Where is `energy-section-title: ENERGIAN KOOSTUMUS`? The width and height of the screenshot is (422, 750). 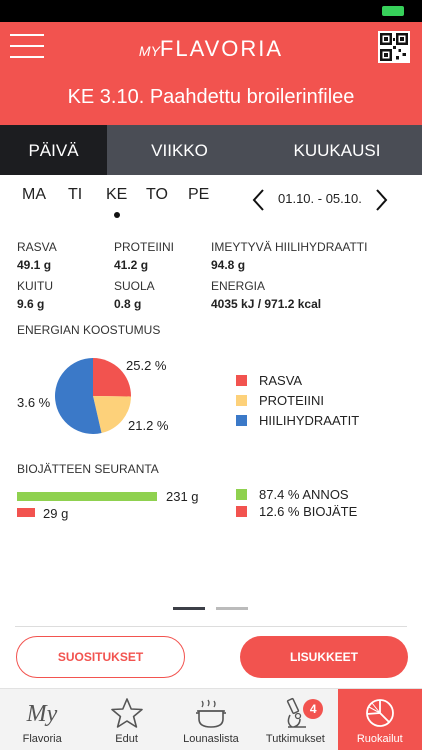 energy-section-title: ENERGIAN KOOSTUMUS is located at coordinates (89, 330).